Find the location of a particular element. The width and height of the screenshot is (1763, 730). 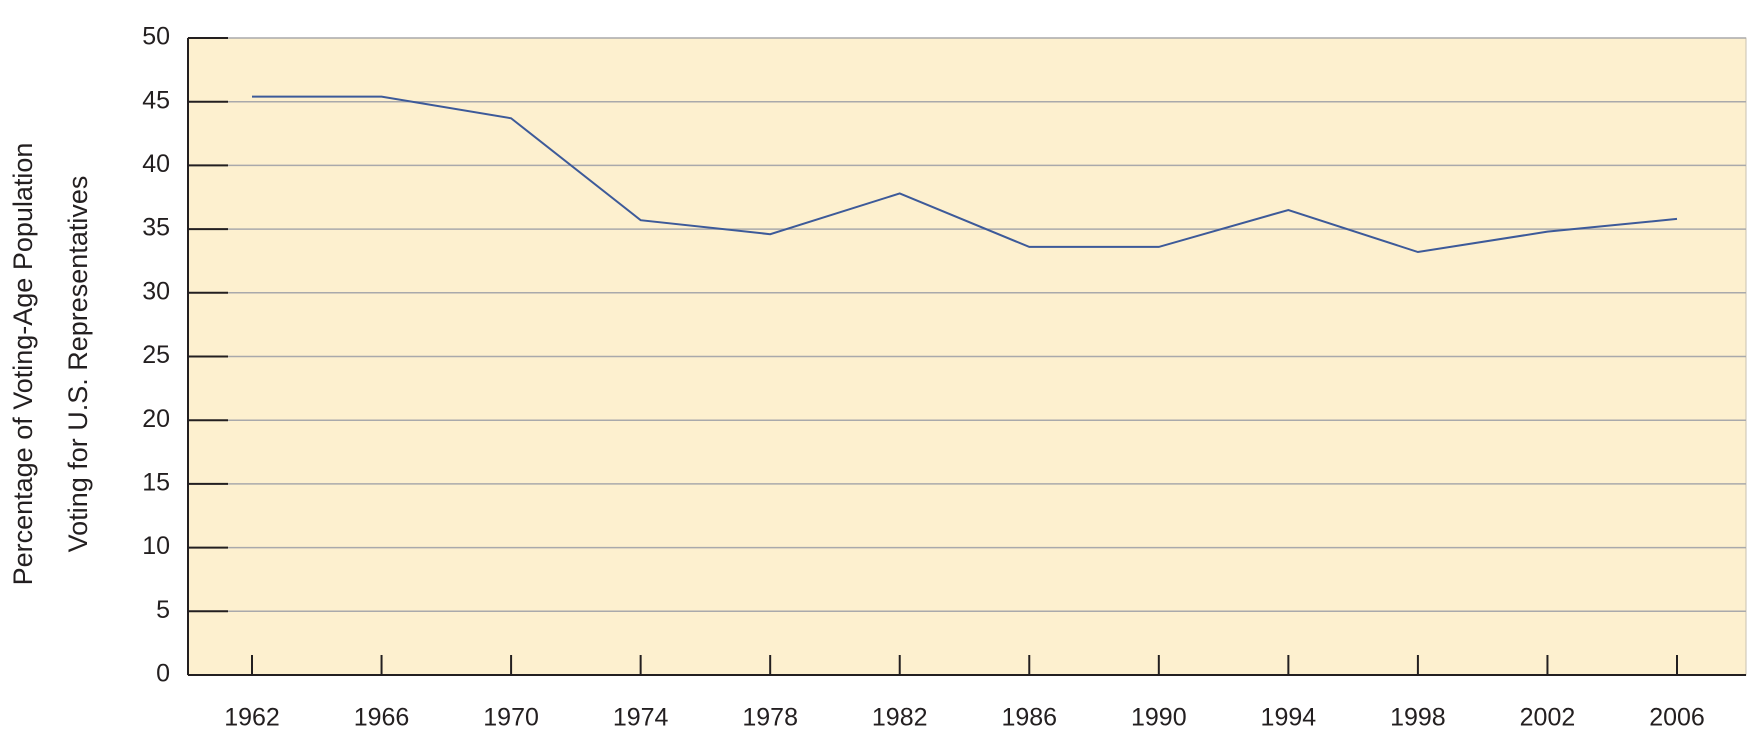

x-tick-label: 1994 is located at coordinates (1289, 717).